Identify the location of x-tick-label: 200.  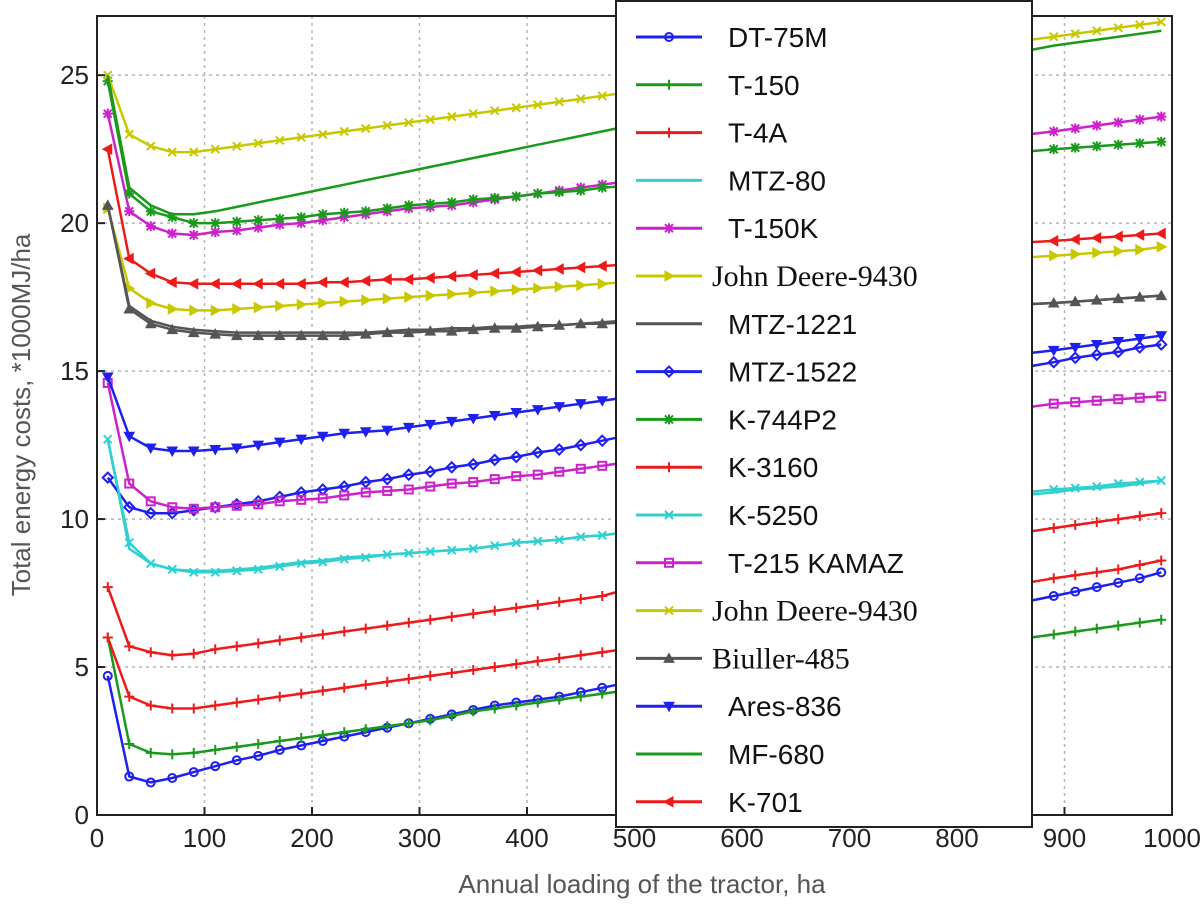
(311, 838).